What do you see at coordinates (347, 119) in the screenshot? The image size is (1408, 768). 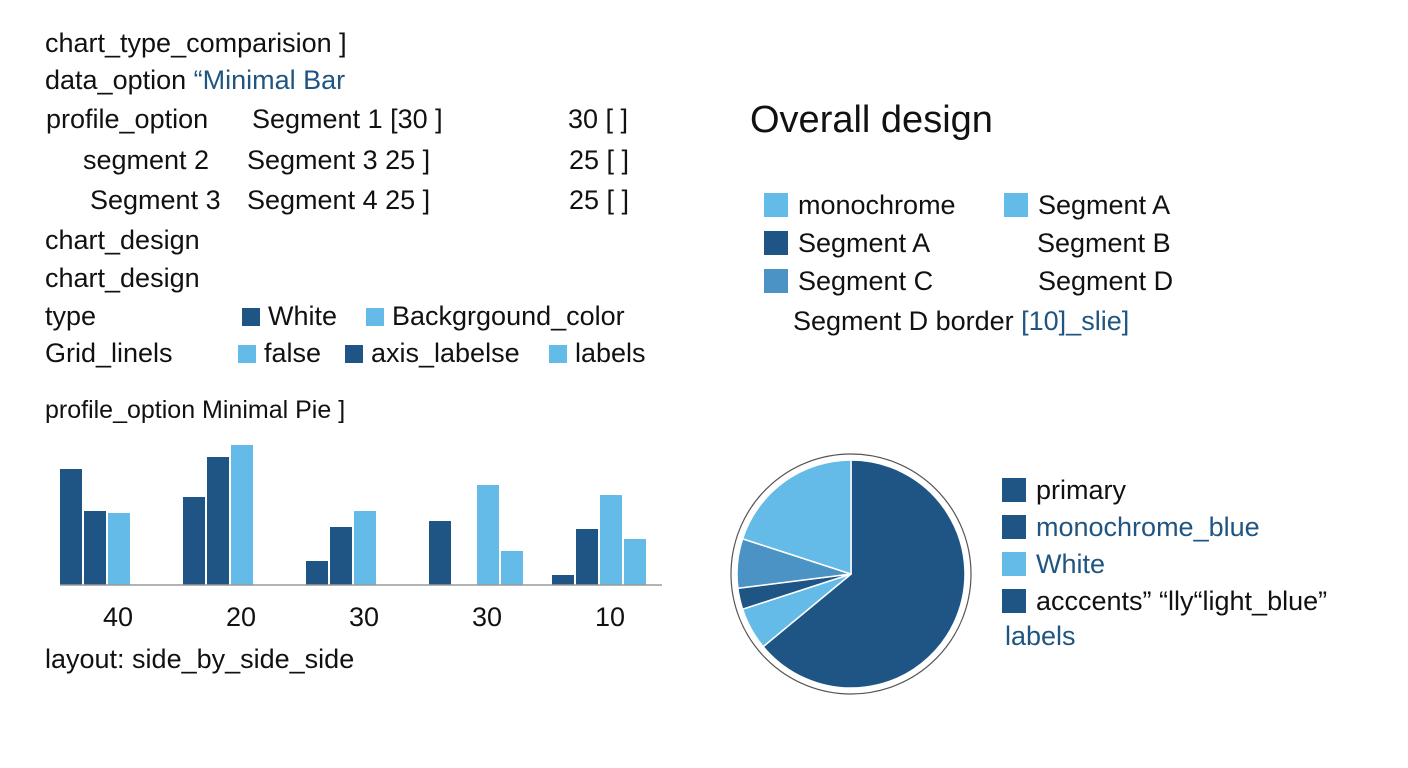 I see `spec-row1-segment: Segment 1 [30 ]` at bounding box center [347, 119].